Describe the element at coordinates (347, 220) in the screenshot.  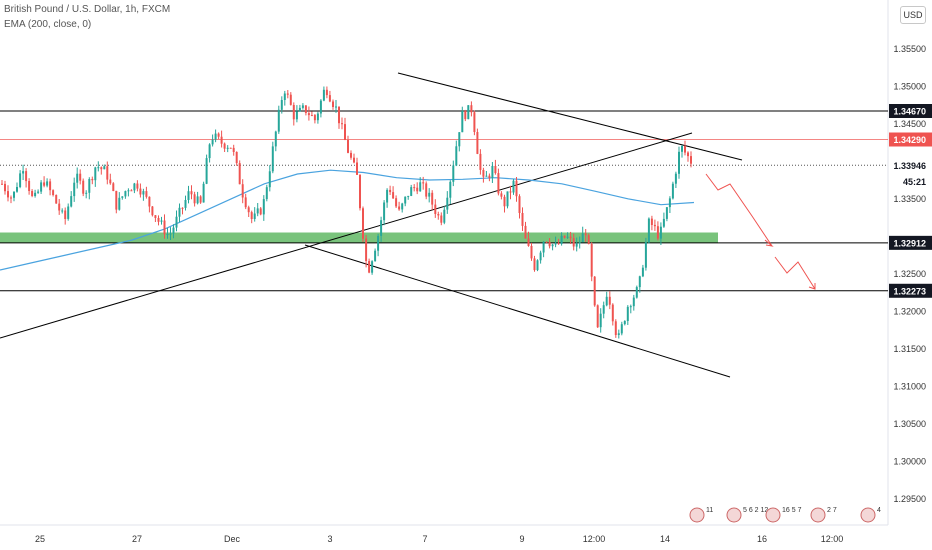
I see `ema-line` at that location.